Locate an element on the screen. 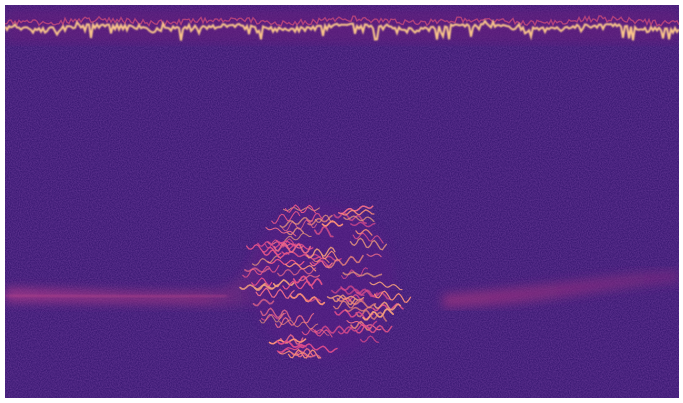 The image size is (683, 403). chirp-cluster is located at coordinates (325, 281).